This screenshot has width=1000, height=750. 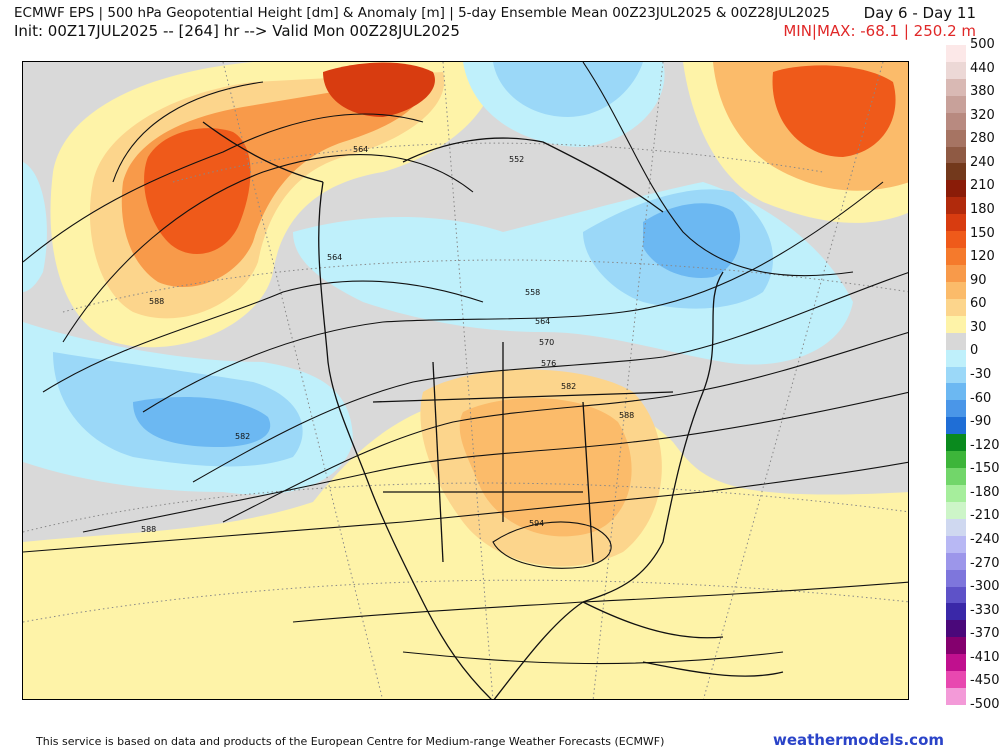 What do you see at coordinates (879, 31) in the screenshot?
I see `min-max-readout: MIN|MAX: -68.1 | 250.2 m` at bounding box center [879, 31].